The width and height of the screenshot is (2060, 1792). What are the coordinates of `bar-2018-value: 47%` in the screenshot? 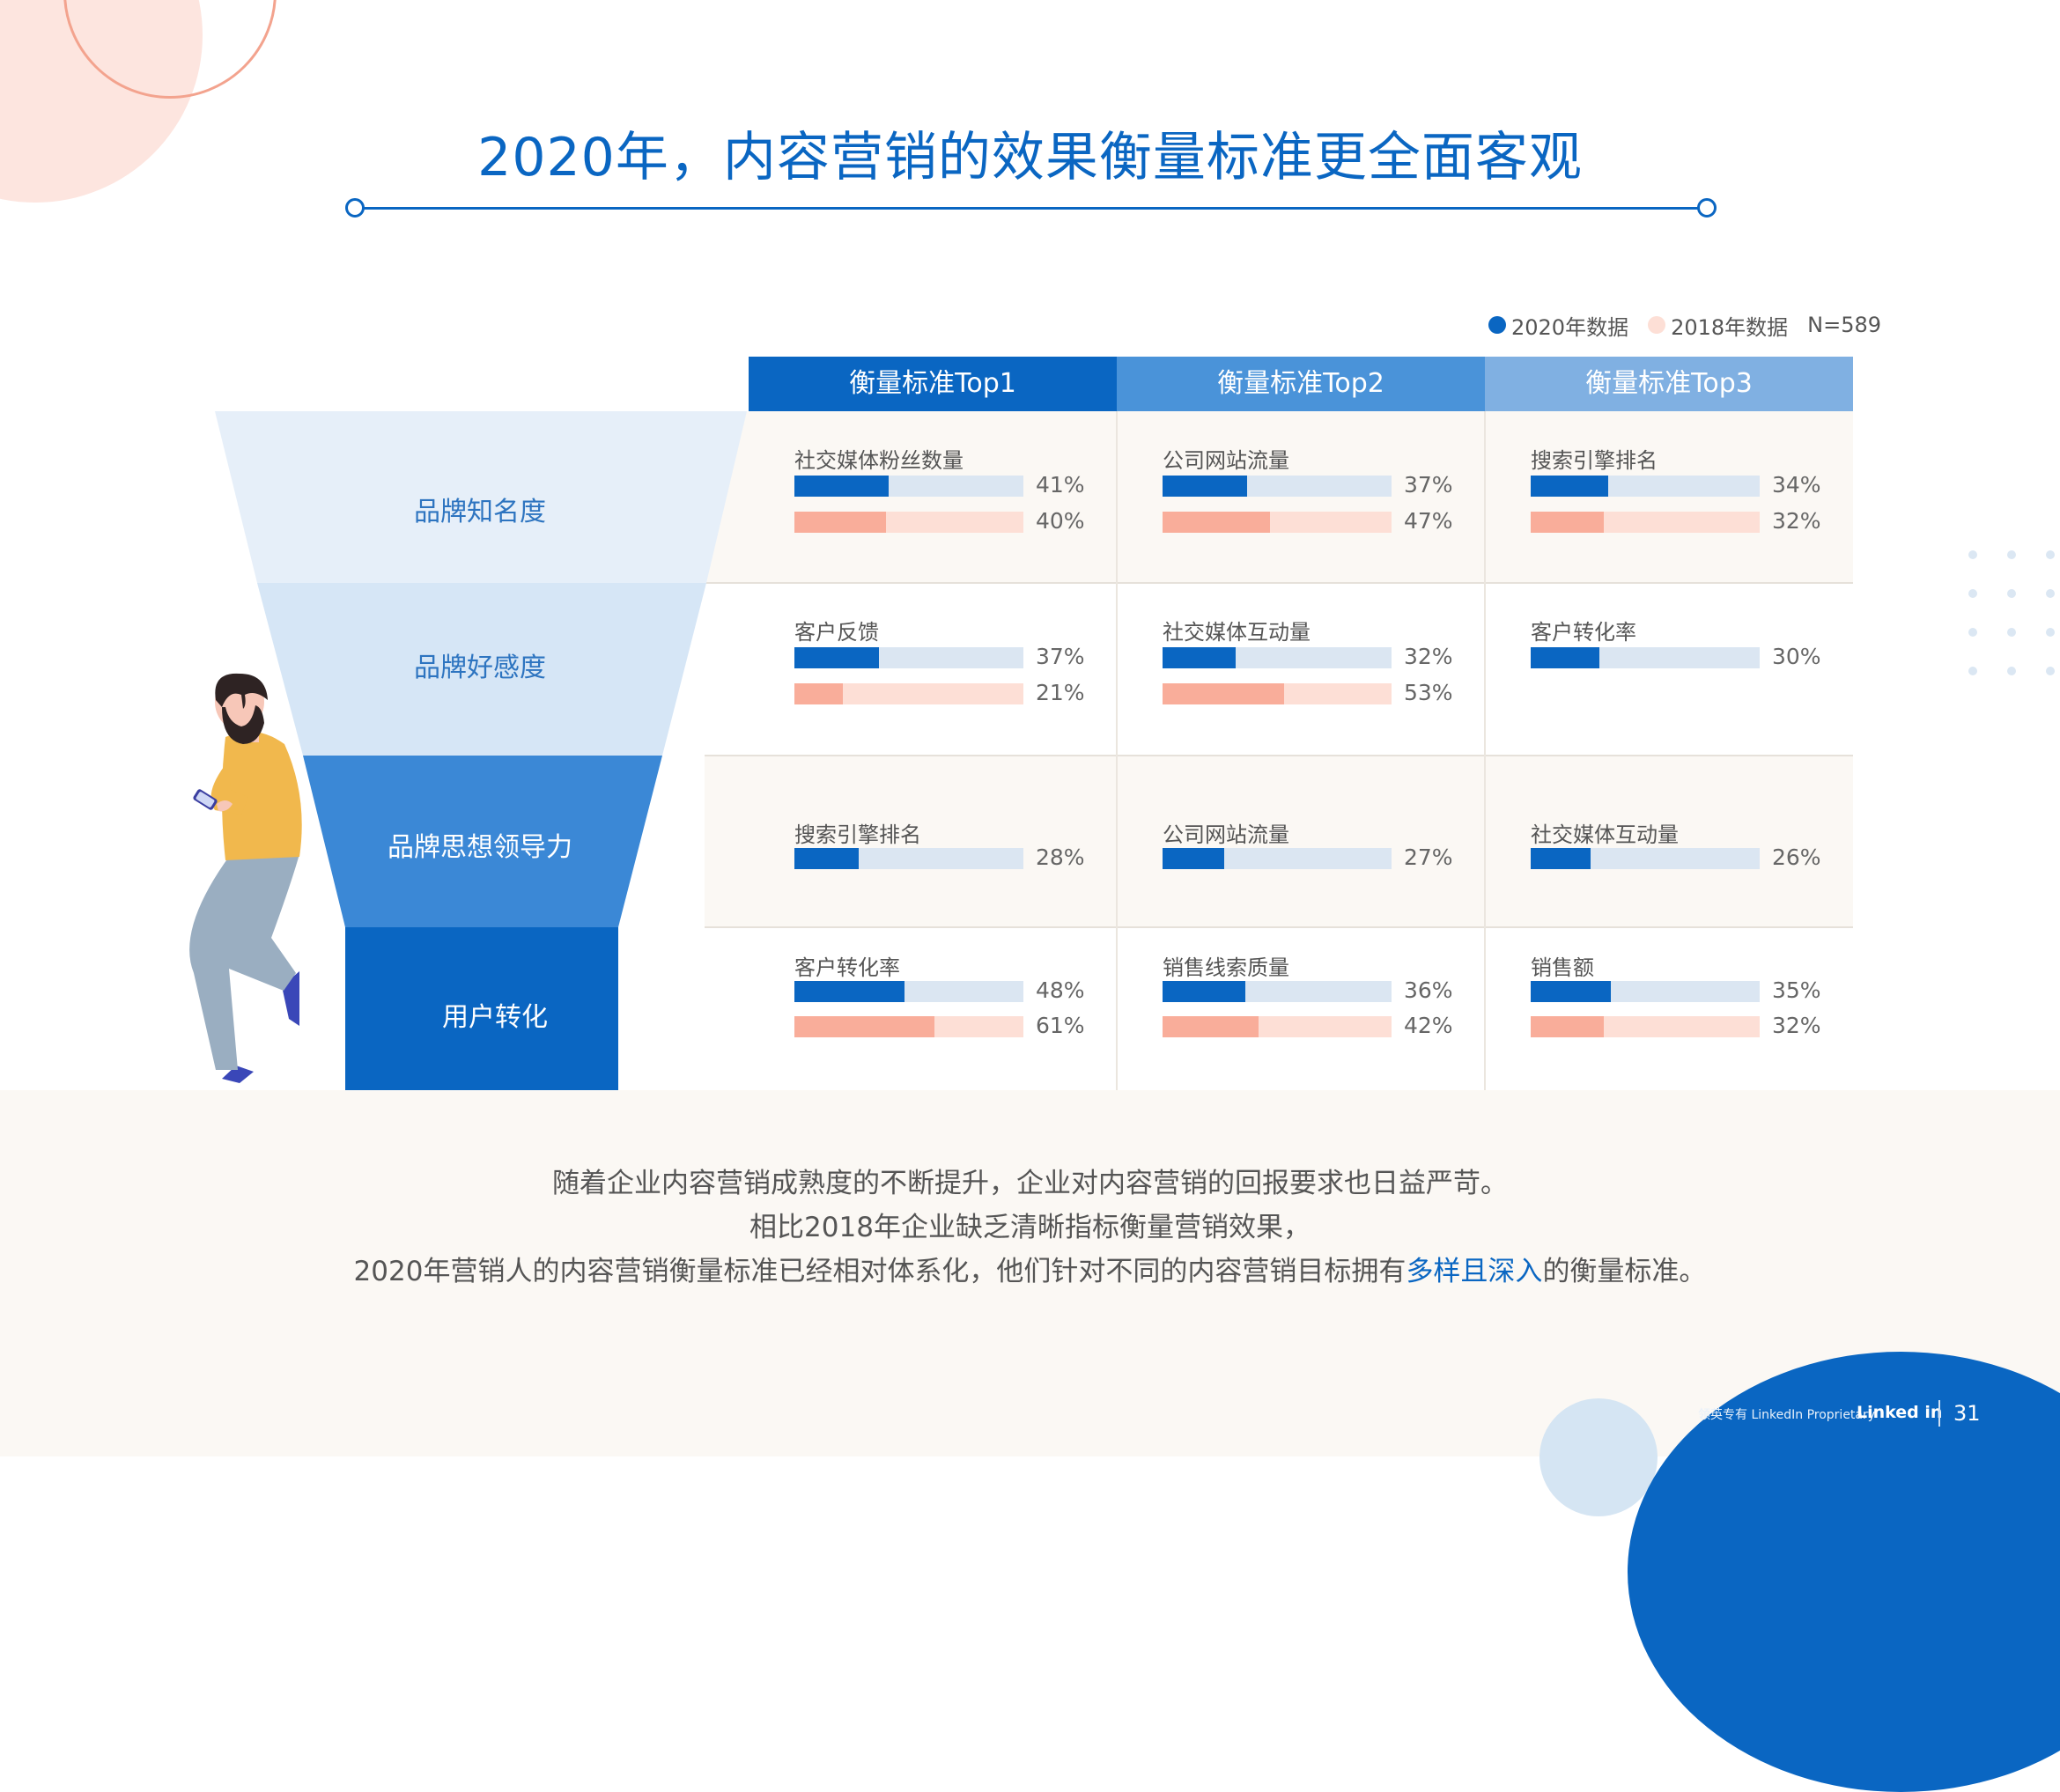 It's located at (1428, 521).